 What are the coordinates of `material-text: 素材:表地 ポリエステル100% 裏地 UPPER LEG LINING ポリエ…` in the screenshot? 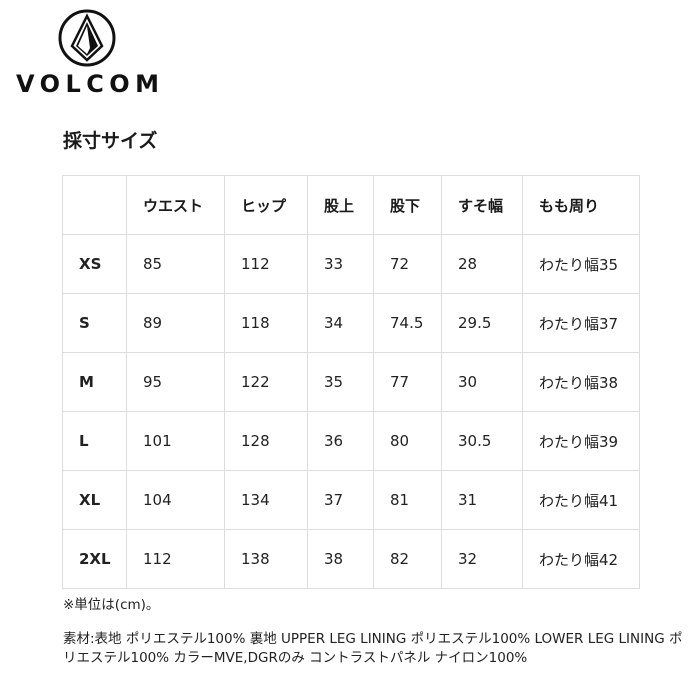 It's located at (373, 648).